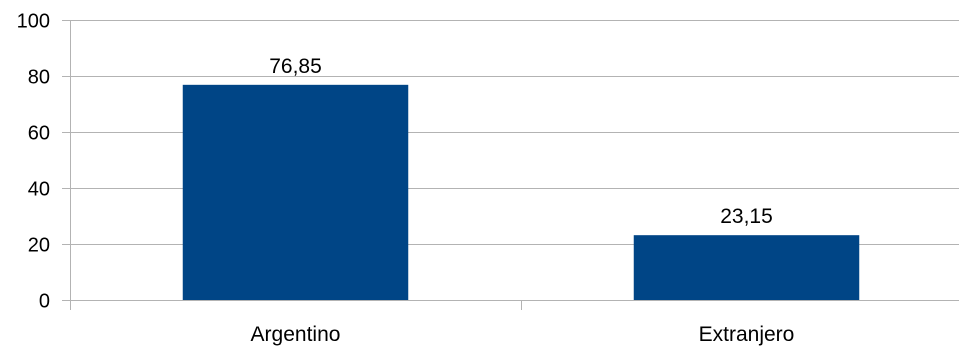 The image size is (959, 354). I want to click on data-label-argentino: 76,85, so click(295, 66).